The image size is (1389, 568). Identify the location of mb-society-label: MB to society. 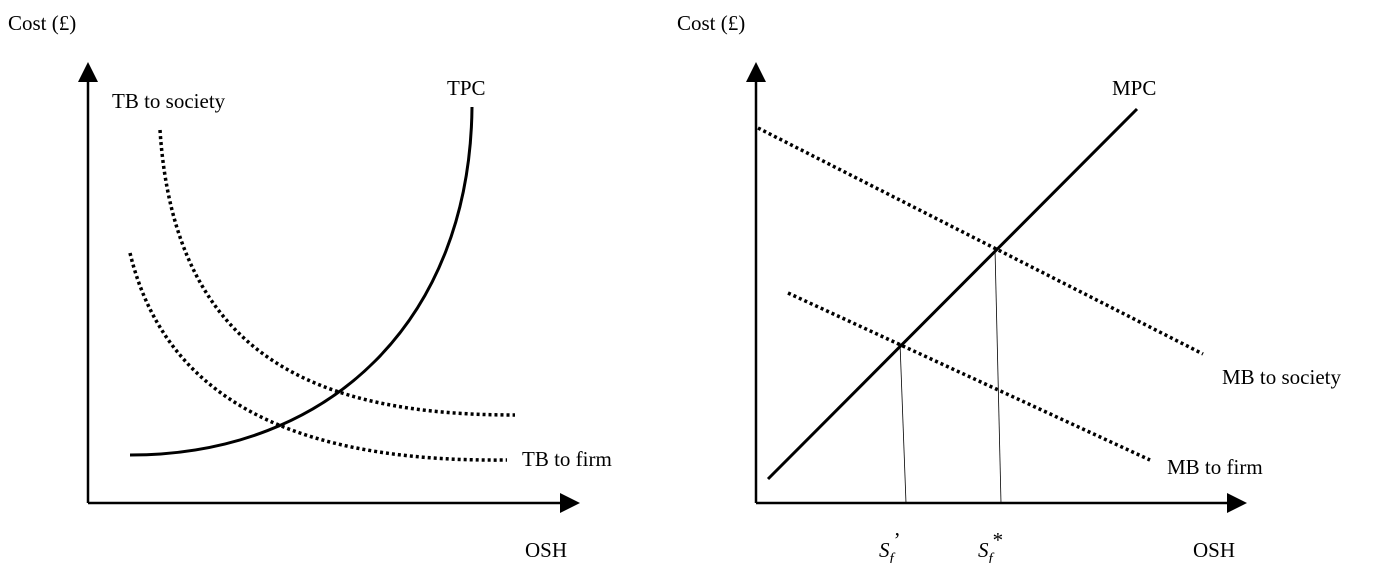
(1281, 377).